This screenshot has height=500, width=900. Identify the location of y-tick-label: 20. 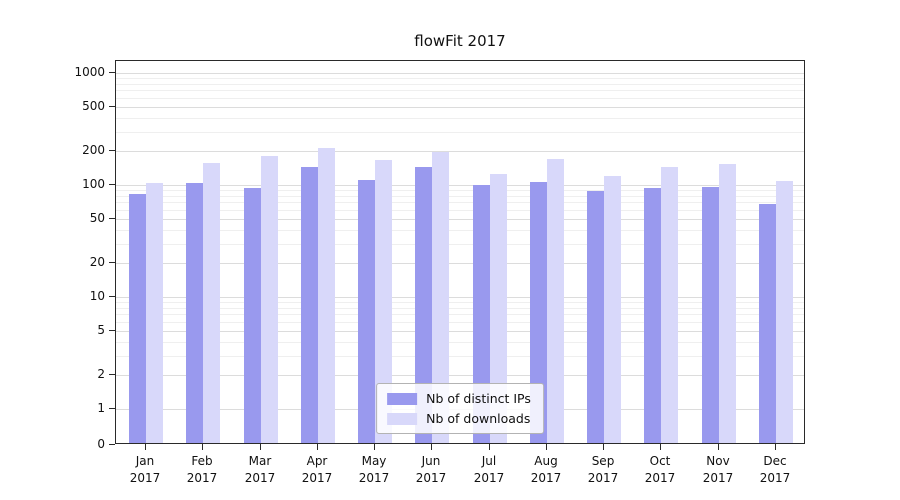
(97, 262).